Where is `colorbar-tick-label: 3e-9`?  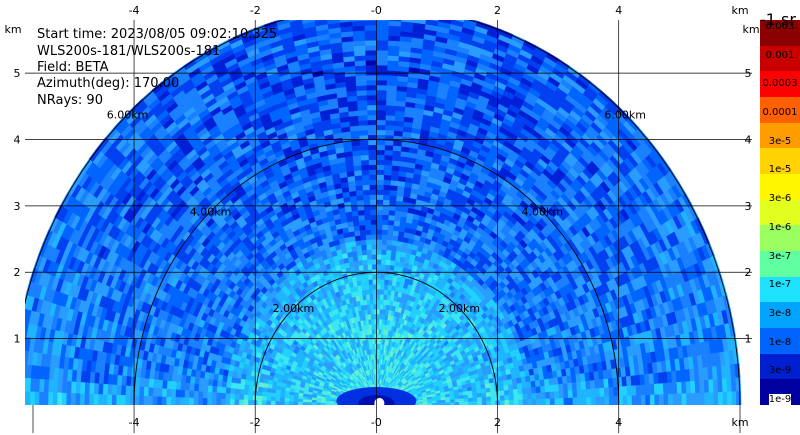
colorbar-tick-label: 3e-9 is located at coordinates (780, 371).